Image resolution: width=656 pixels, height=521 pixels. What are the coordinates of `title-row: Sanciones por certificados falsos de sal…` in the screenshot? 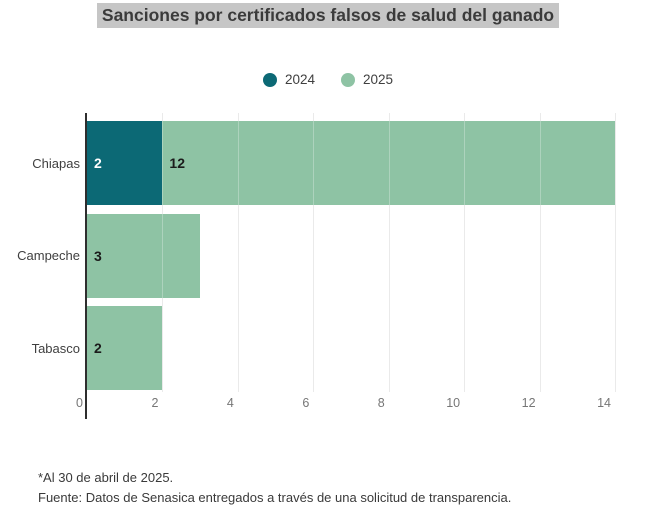 It's located at (328, 15).